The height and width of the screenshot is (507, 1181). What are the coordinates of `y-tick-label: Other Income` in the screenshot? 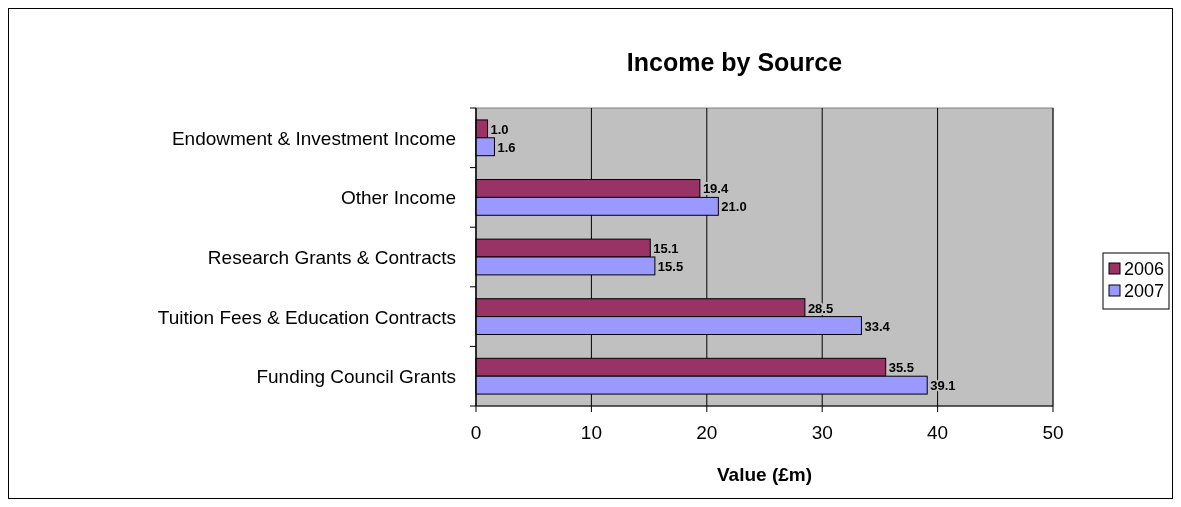 It's located at (398, 198).